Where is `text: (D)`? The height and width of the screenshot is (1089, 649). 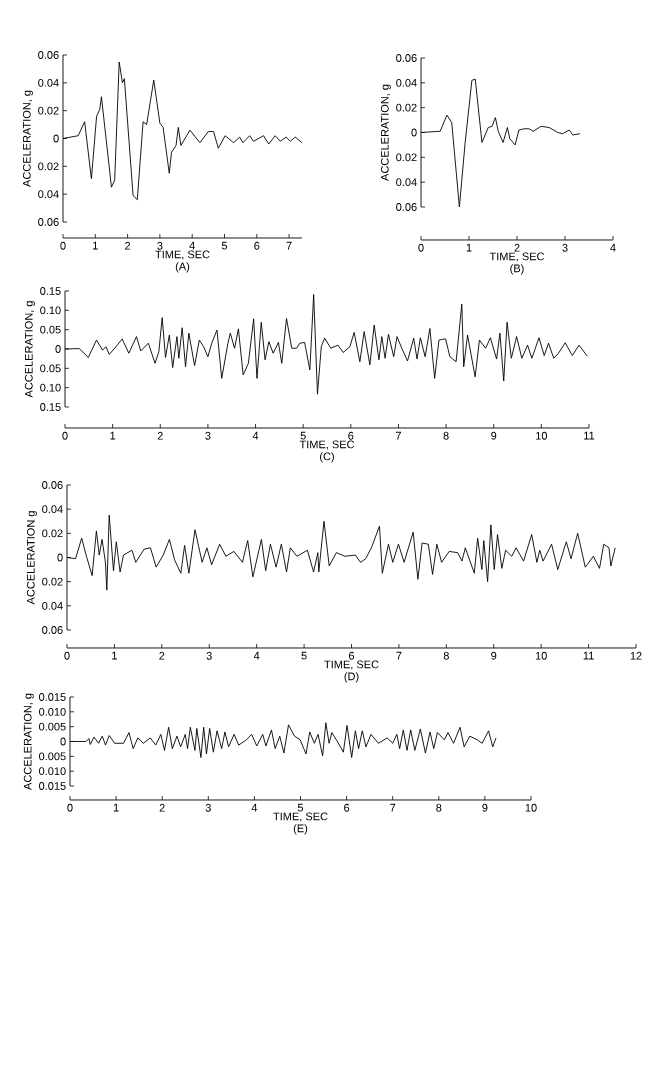 text: (D) is located at coordinates (351, 677).